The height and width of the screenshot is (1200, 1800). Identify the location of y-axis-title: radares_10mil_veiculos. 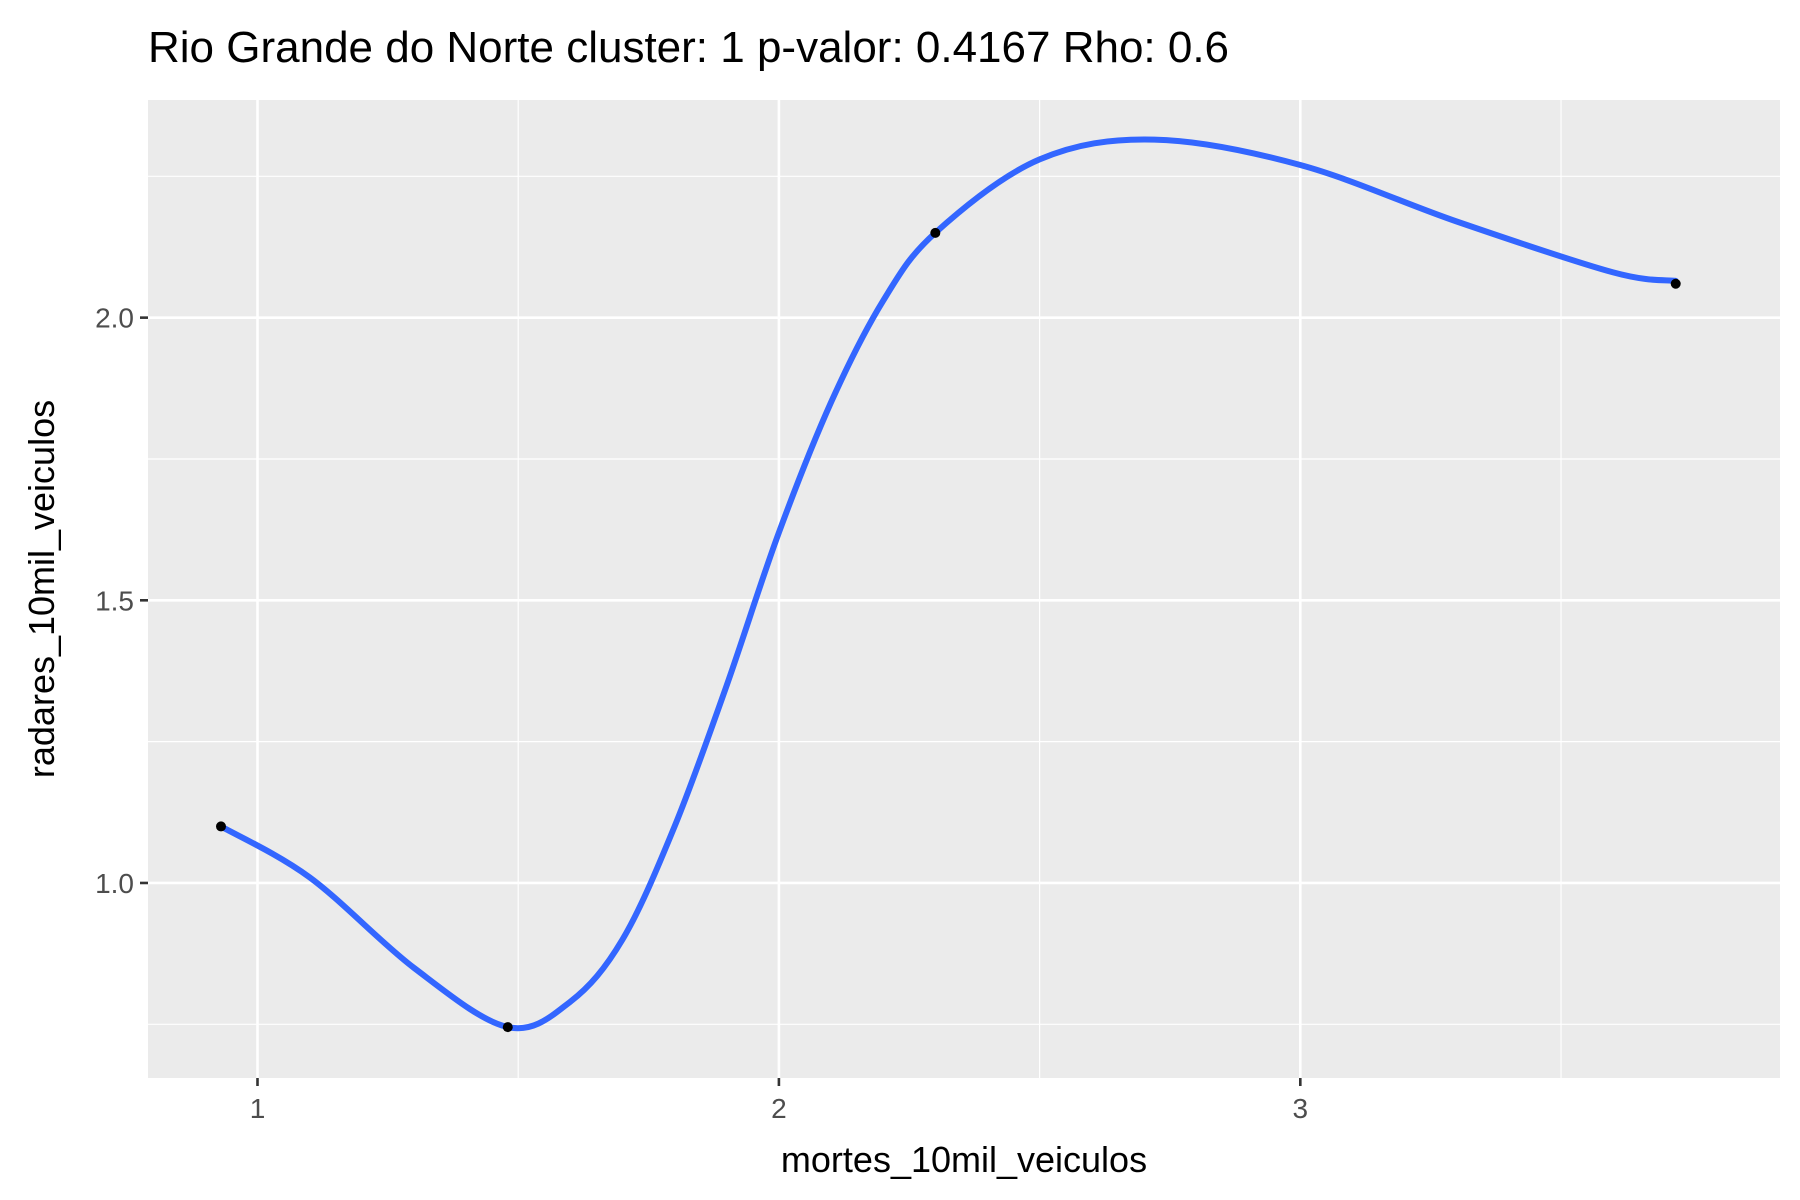
(41, 589).